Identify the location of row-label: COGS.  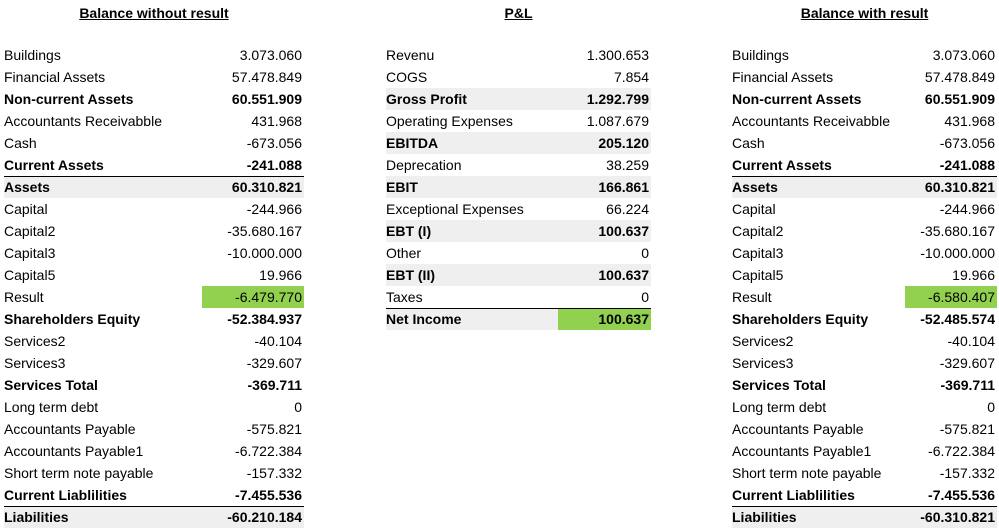
(407, 77).